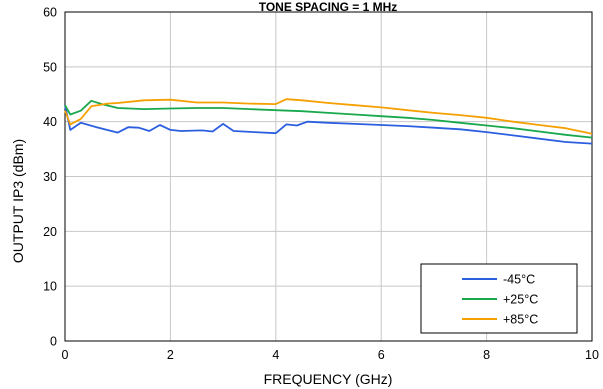  I want to click on x-tick-label: 2, so click(170, 355).